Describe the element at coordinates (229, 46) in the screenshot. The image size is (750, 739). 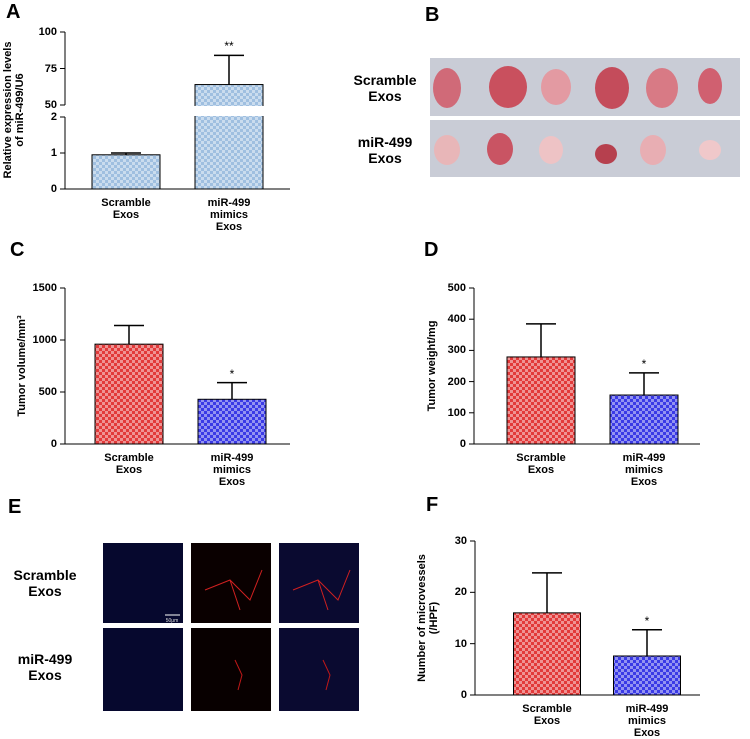
I see `significance-label: **` at that location.